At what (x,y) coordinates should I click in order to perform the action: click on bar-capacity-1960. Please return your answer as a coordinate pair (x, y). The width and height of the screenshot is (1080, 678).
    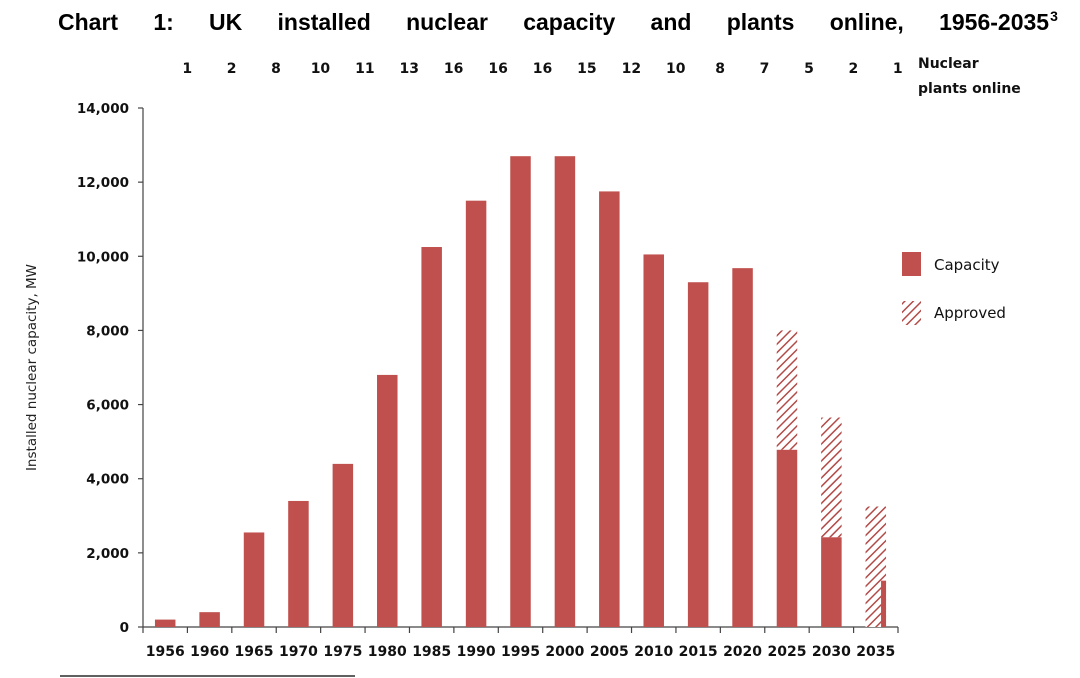
    Looking at the image, I should click on (209, 619).